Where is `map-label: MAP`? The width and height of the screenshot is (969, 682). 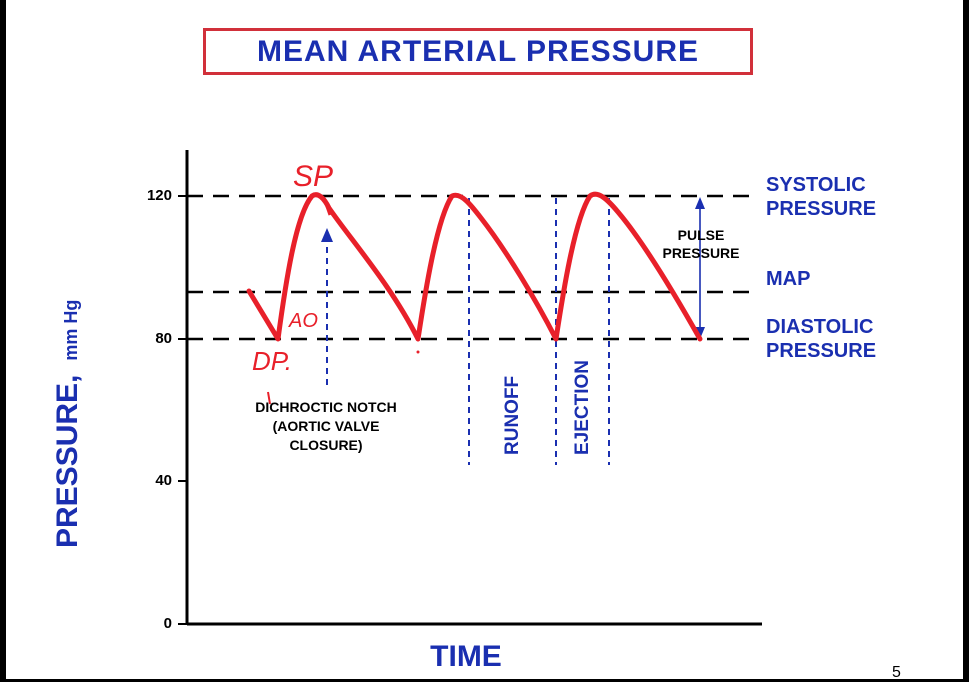
map-label: MAP is located at coordinates (788, 279).